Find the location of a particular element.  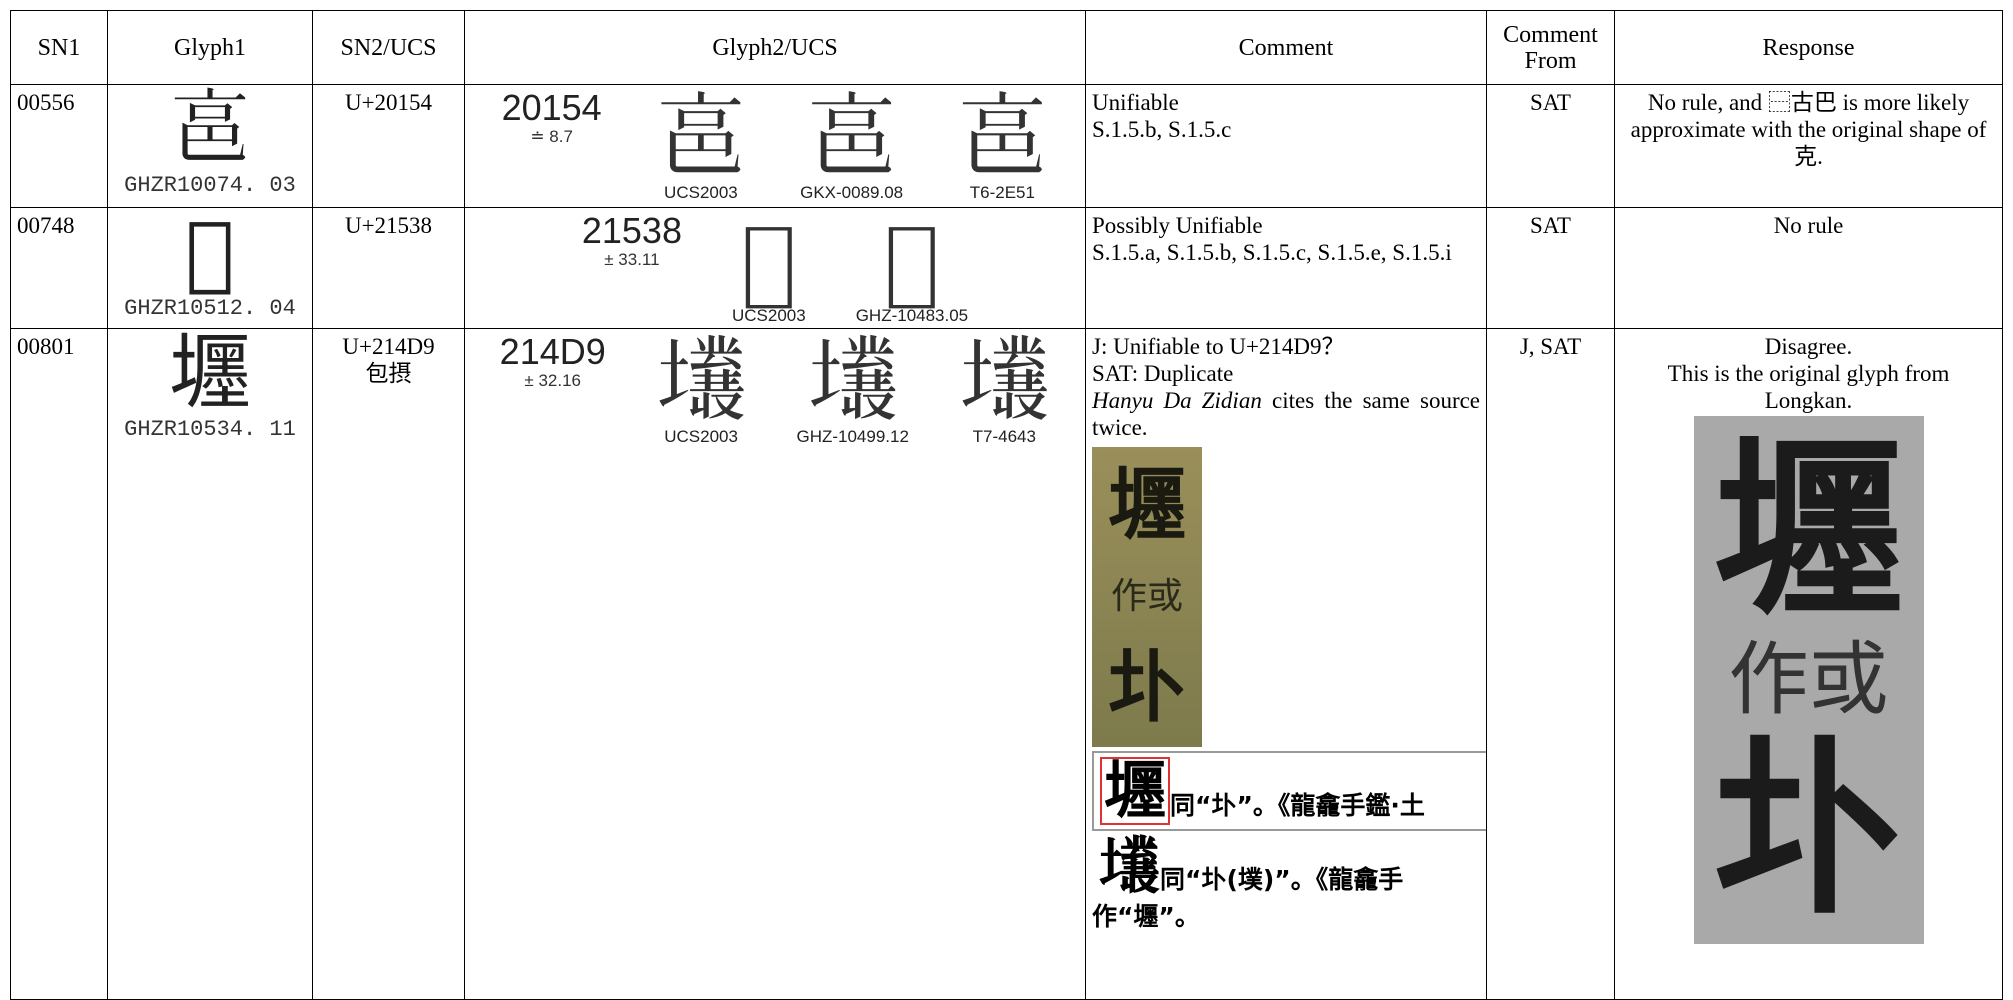

header-text: Response is located at coordinates (1808, 47).